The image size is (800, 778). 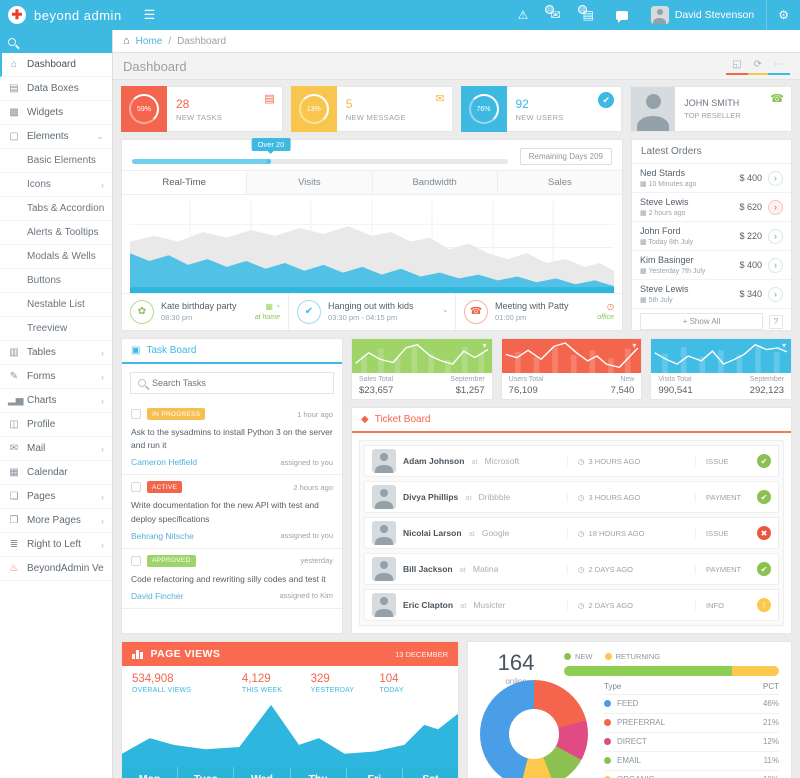 I want to click on day-mon: Mon, so click(x=149, y=772).